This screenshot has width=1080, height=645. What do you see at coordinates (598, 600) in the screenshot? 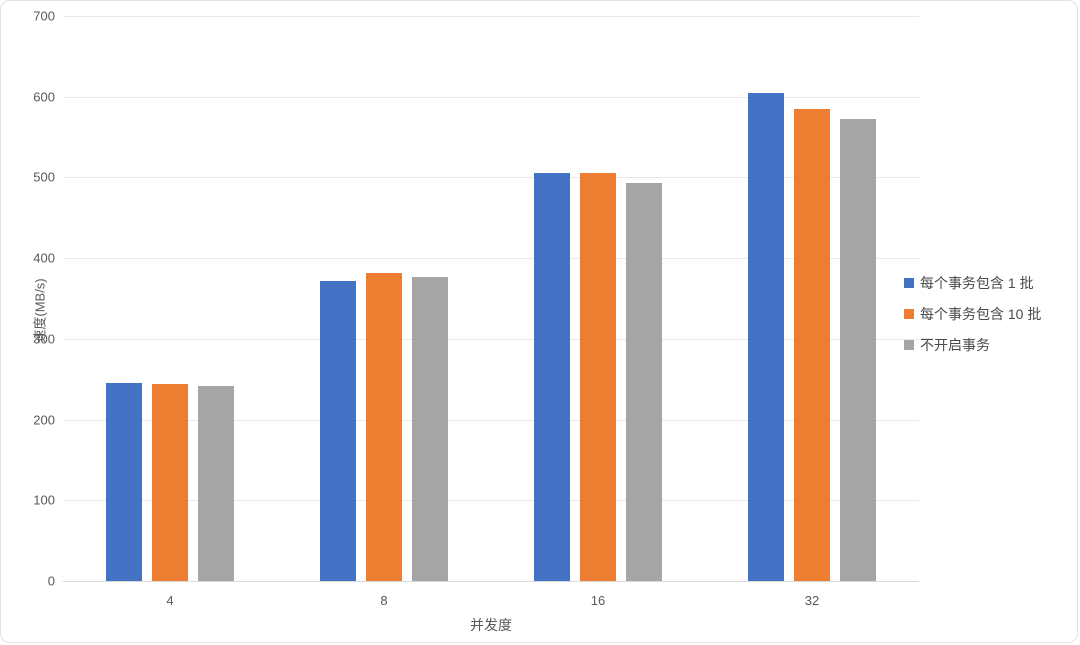
I see `x-tick-label: 16` at bounding box center [598, 600].